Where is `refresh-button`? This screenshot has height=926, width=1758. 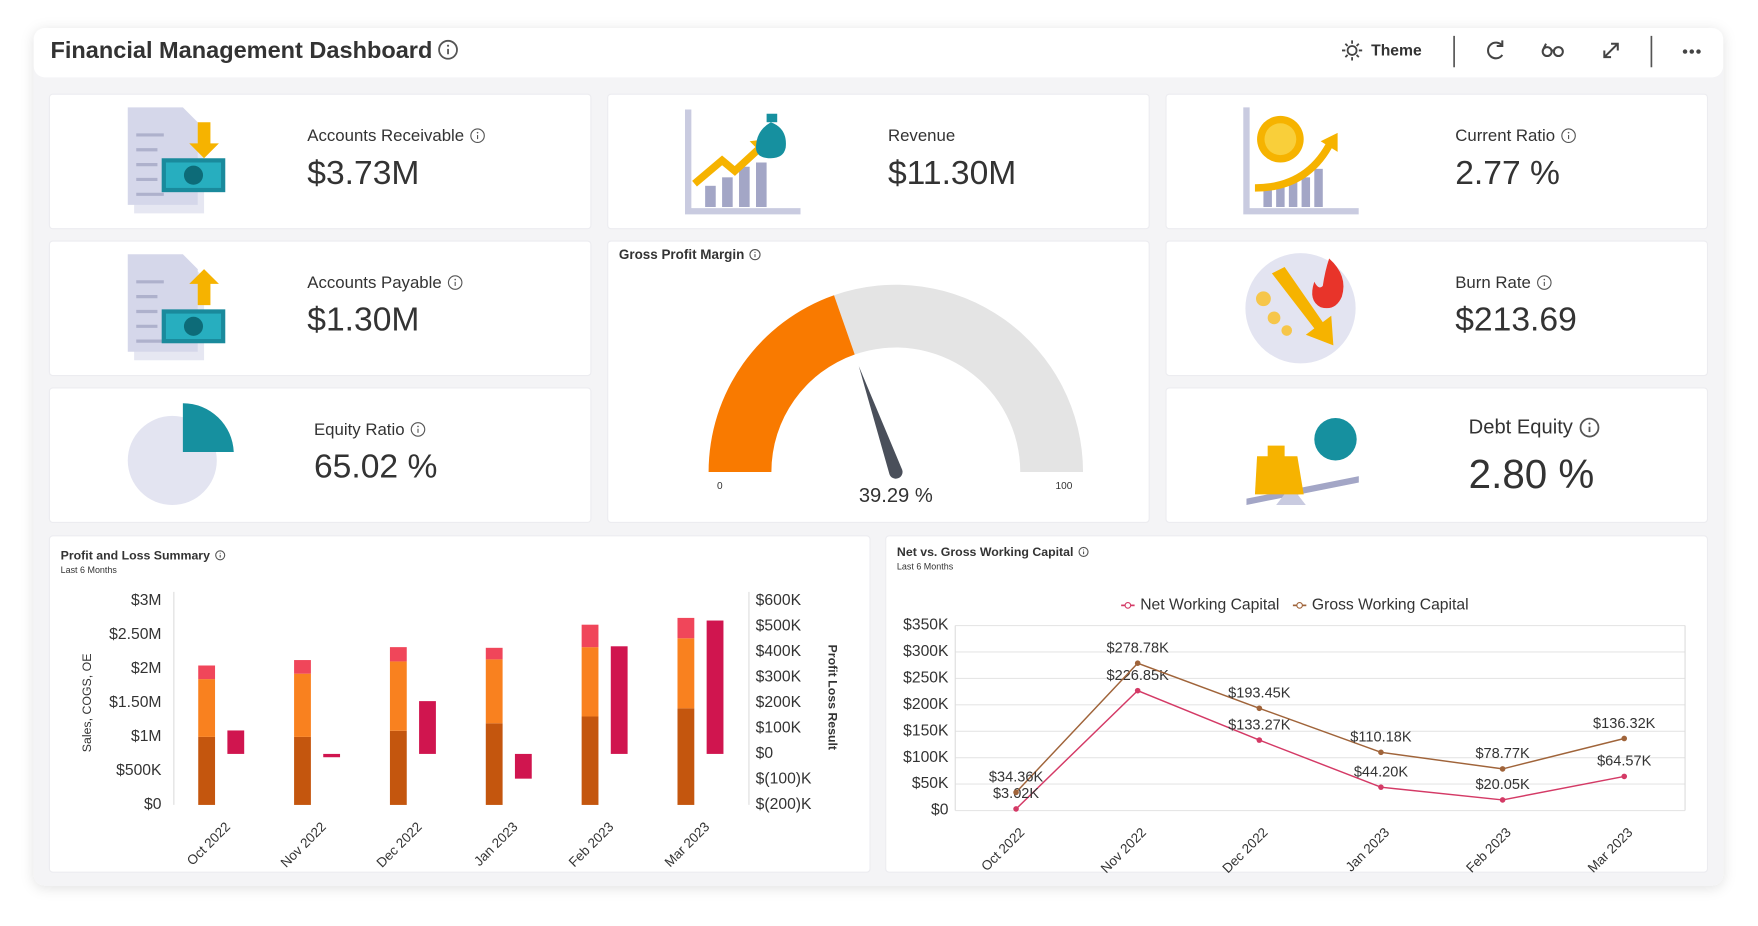 refresh-button is located at coordinates (1495, 50).